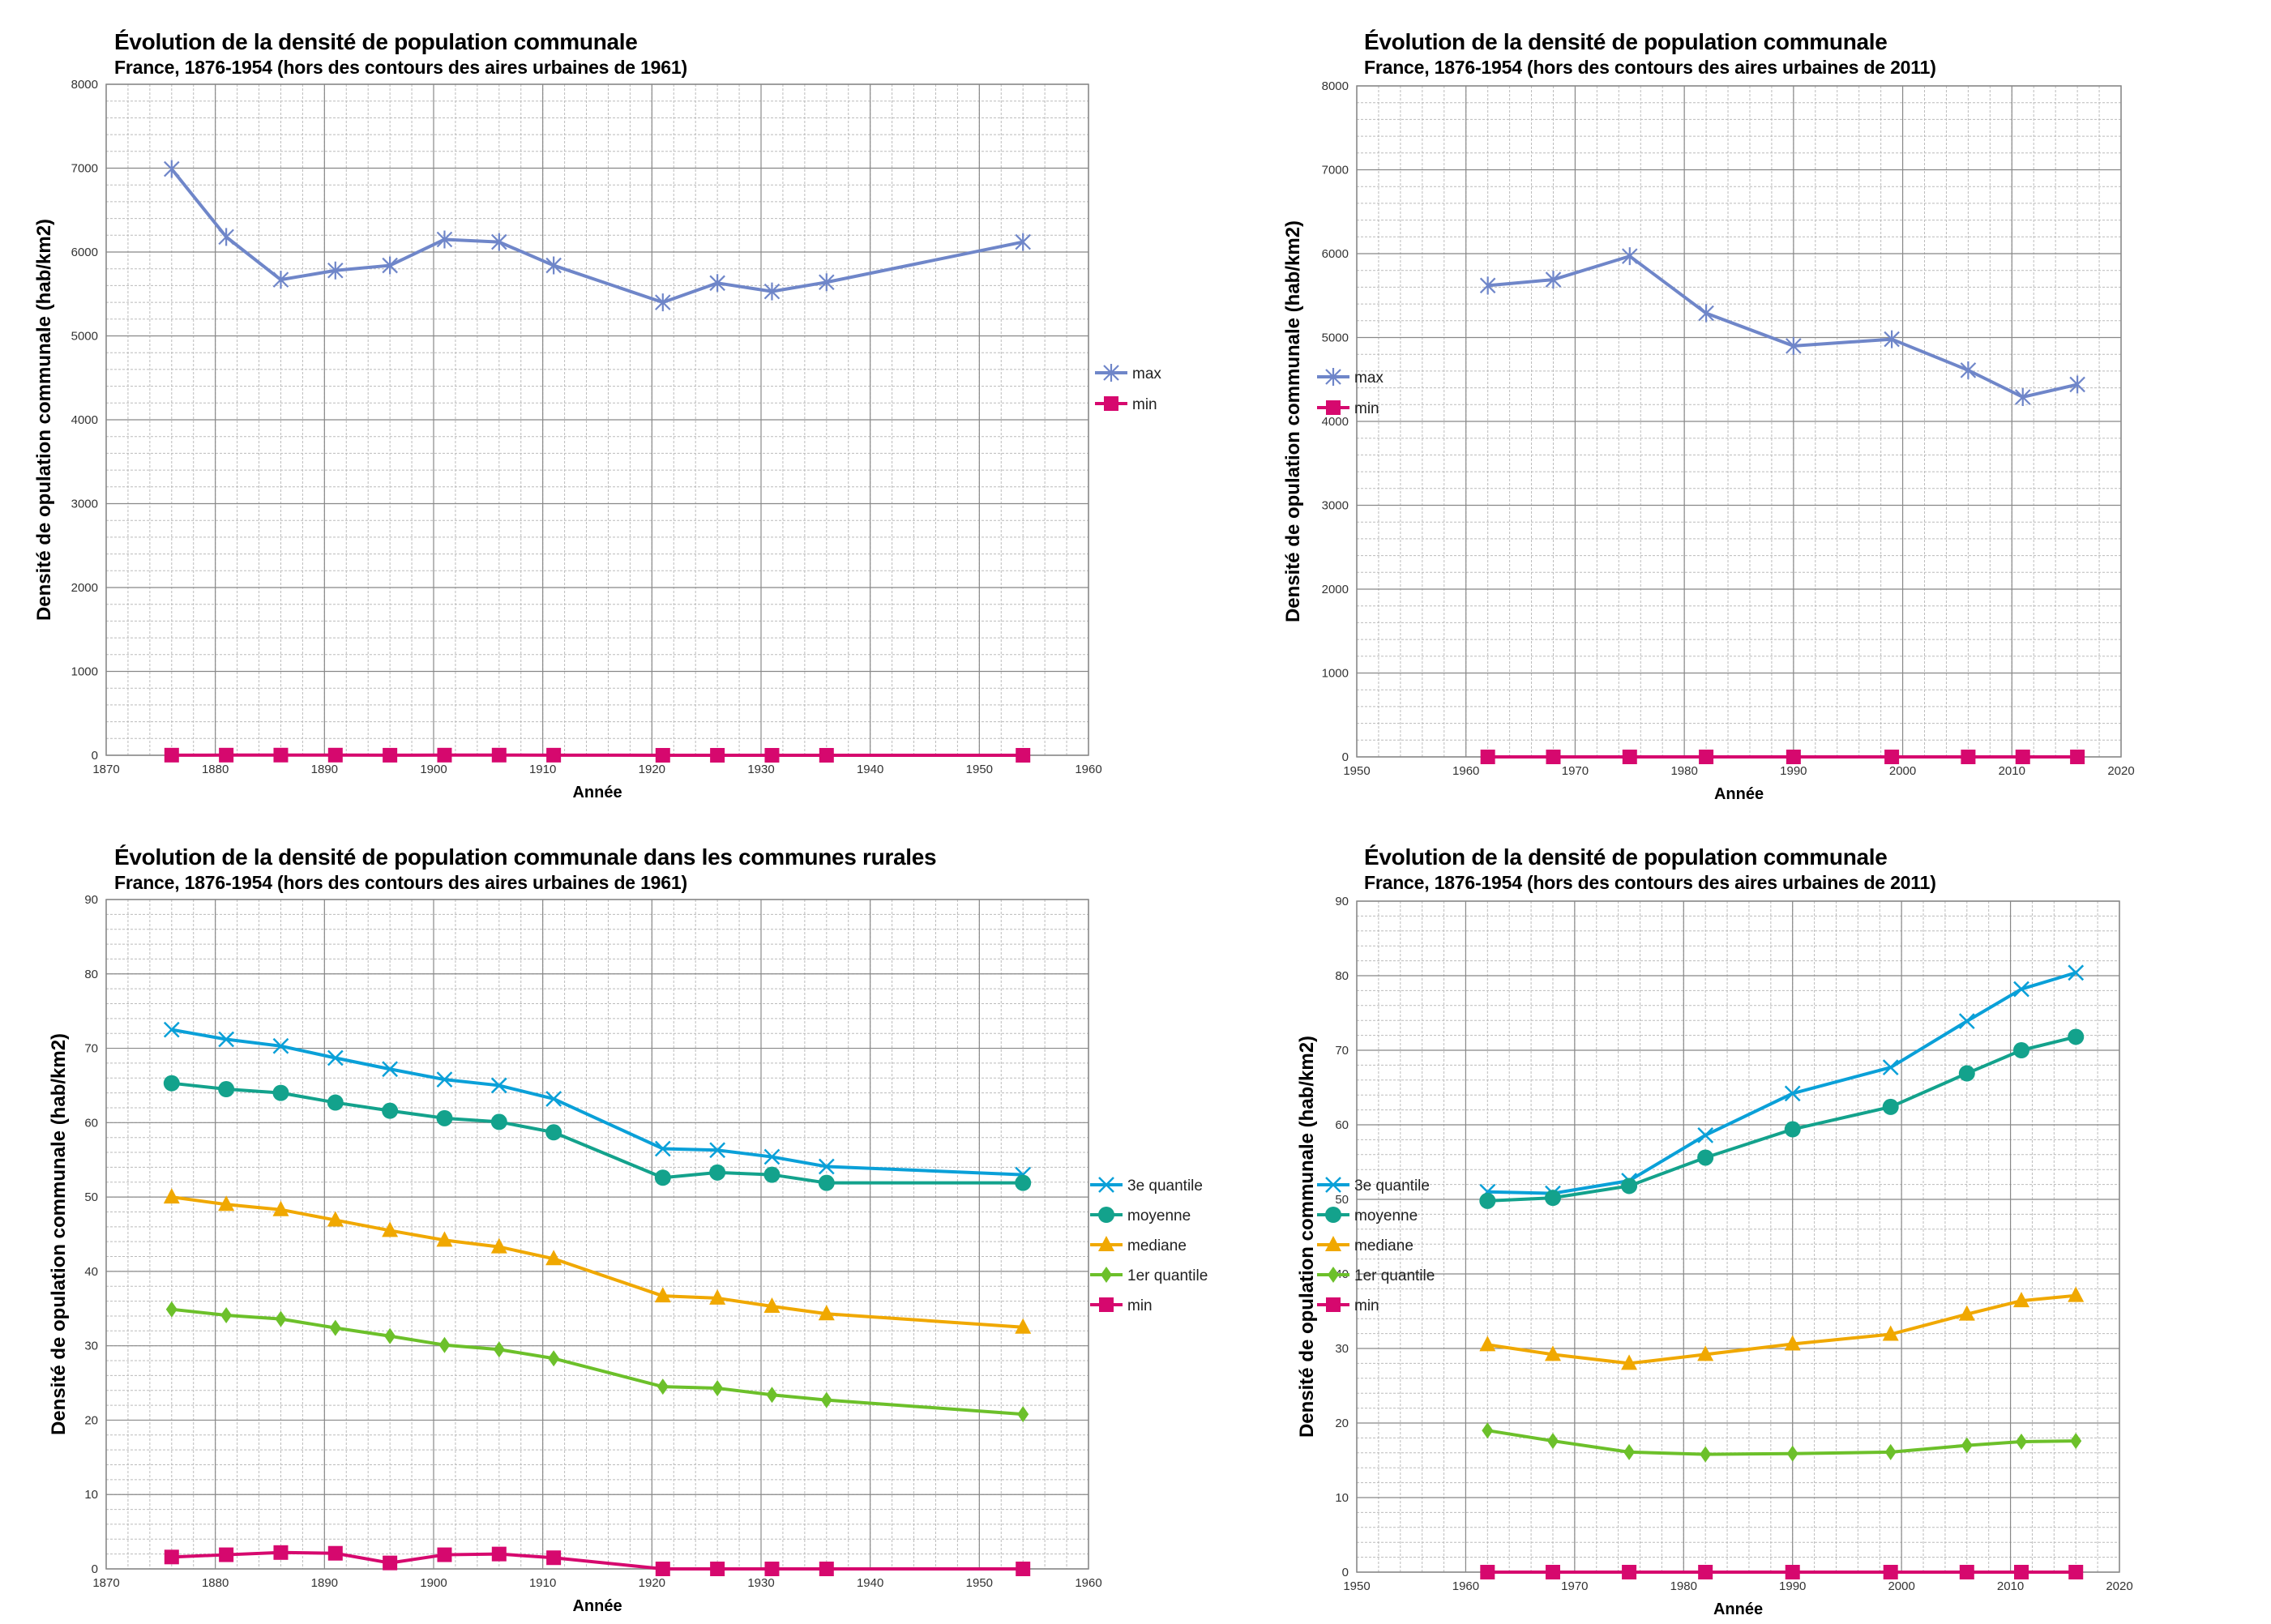  What do you see at coordinates (1336, 170) in the screenshot?
I see `y-tick-label: 7000` at bounding box center [1336, 170].